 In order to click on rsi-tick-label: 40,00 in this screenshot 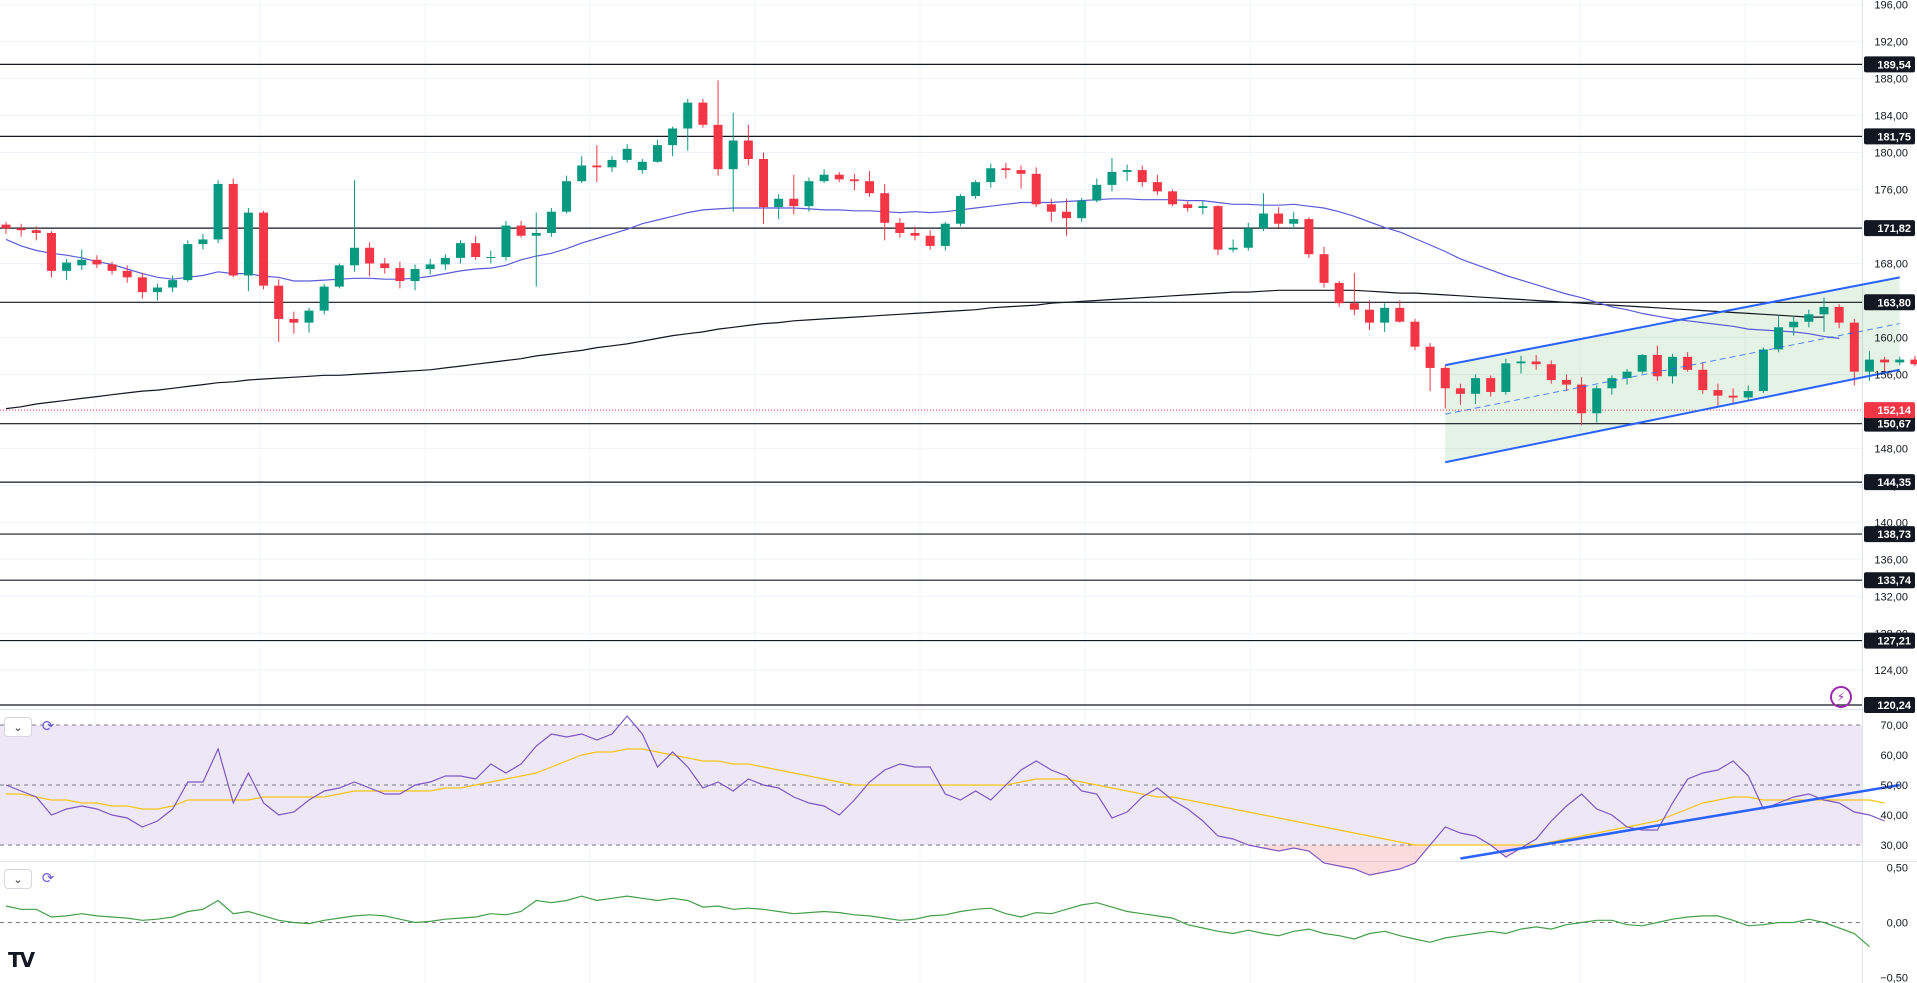, I will do `click(1894, 816)`.